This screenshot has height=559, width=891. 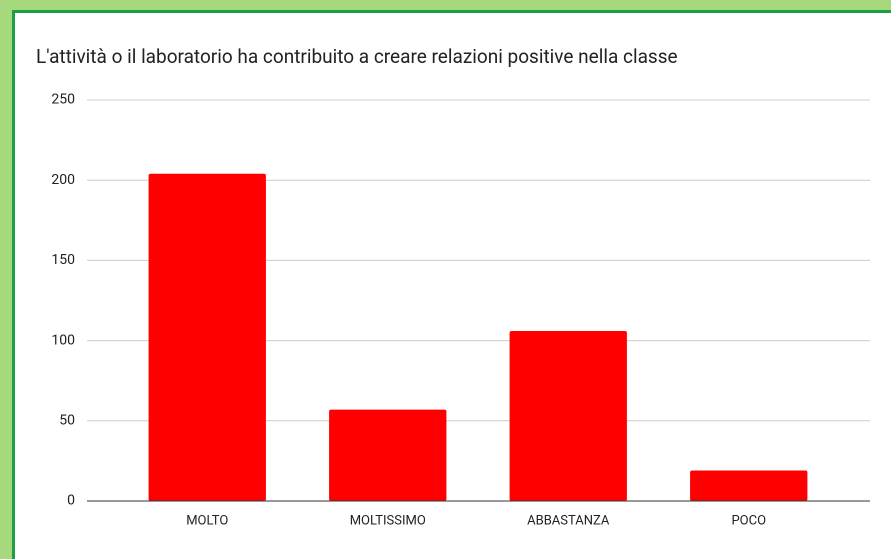 What do you see at coordinates (568, 520) in the screenshot?
I see `x-tick-label: ABBASTANZA` at bounding box center [568, 520].